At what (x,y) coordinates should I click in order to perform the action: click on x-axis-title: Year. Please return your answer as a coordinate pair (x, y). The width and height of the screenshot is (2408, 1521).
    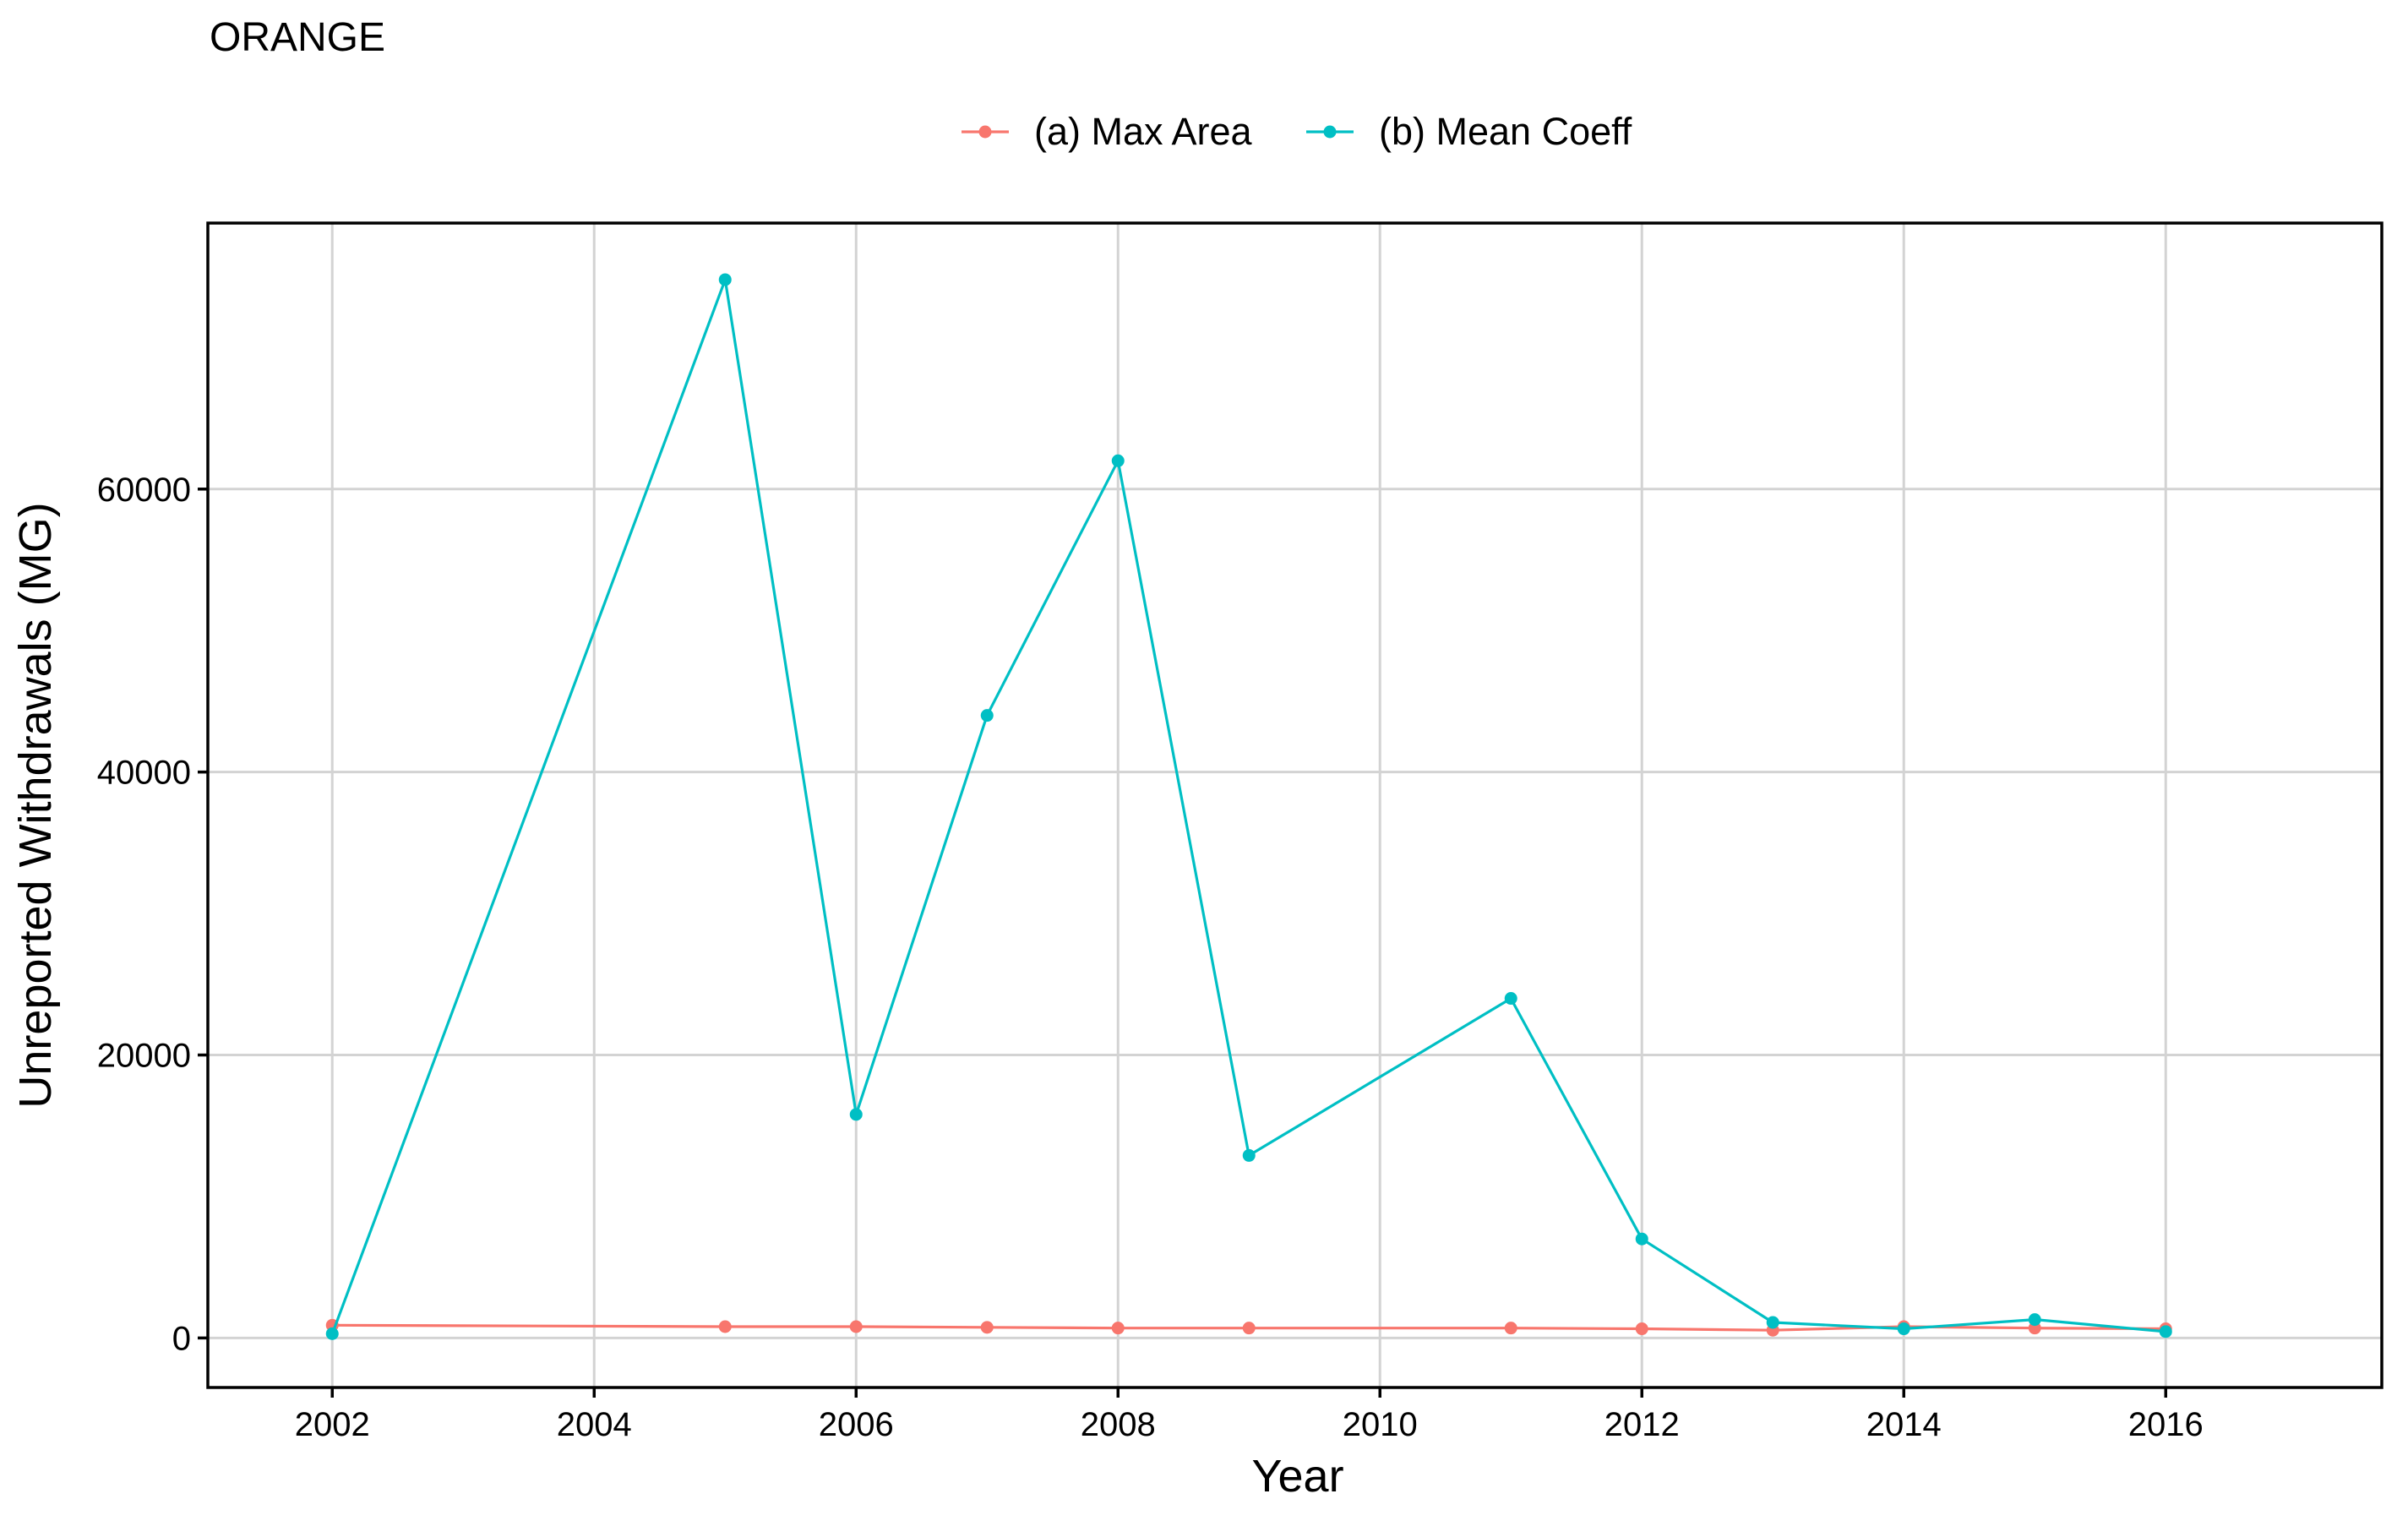
    Looking at the image, I should click on (1297, 1476).